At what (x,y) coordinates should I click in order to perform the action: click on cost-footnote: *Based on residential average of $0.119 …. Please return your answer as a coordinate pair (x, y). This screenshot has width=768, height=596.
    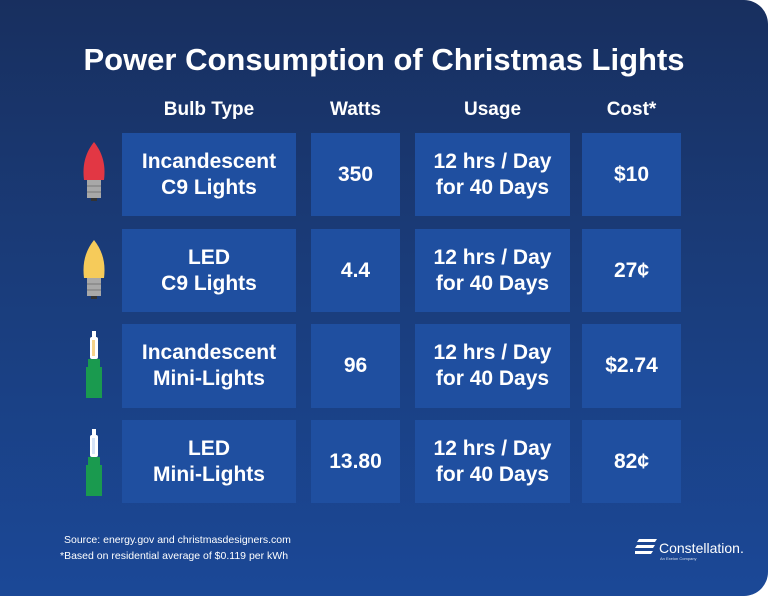
    Looking at the image, I should click on (174, 556).